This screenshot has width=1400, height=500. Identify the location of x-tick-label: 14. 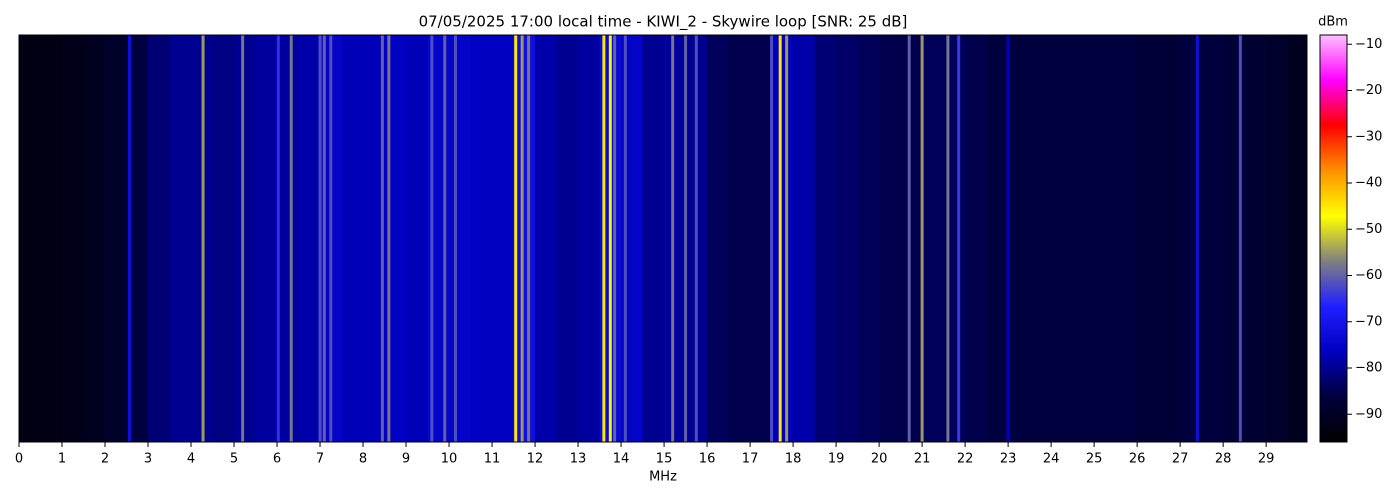
(621, 459).